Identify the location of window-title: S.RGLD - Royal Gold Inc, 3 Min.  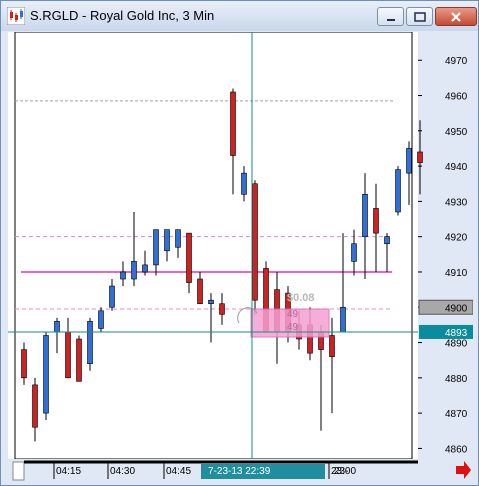
(122, 15).